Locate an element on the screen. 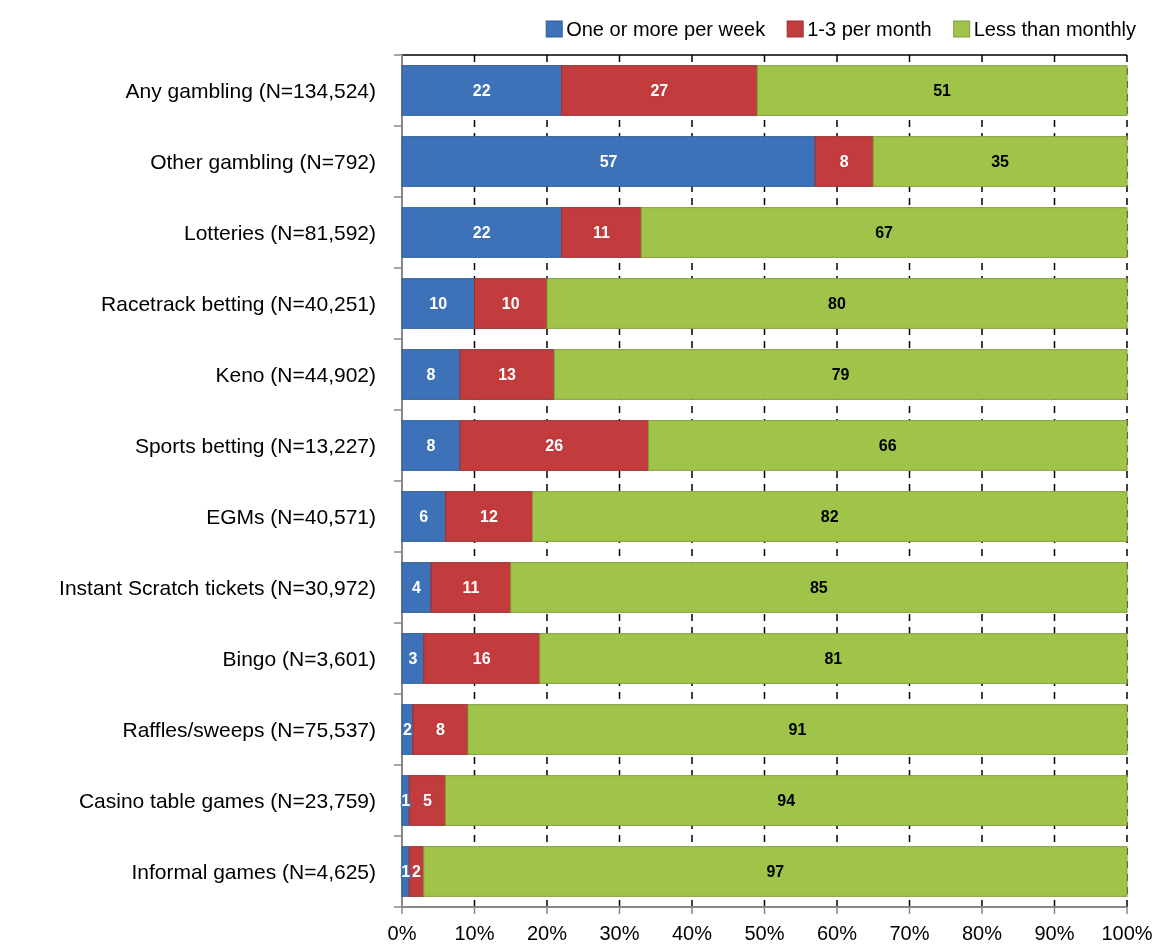  data-label: 79 is located at coordinates (840, 374).